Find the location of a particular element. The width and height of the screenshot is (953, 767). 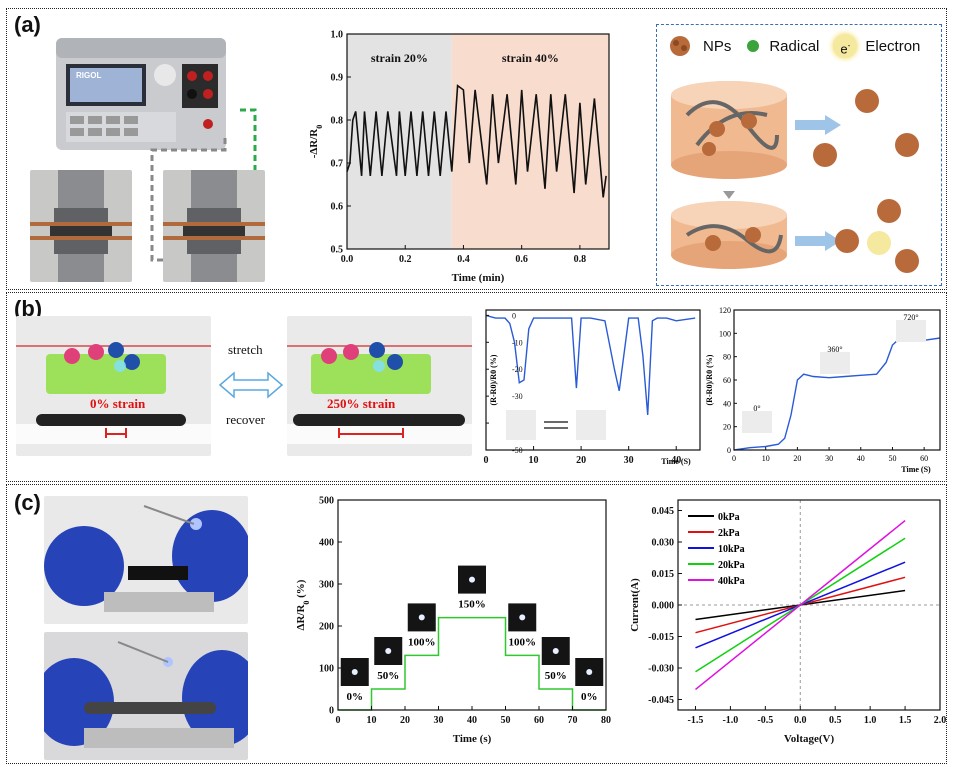

chart-c2-ytick-label: -0.015 is located at coordinates (661, 637).